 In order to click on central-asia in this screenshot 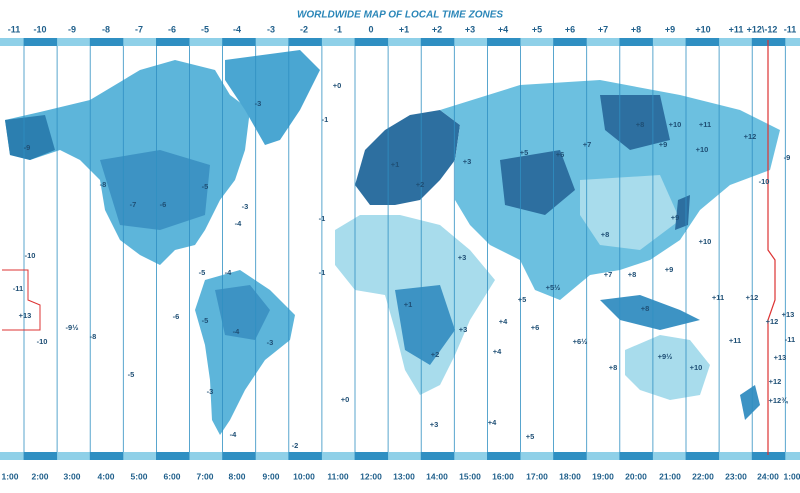, I will do `click(537, 182)`.